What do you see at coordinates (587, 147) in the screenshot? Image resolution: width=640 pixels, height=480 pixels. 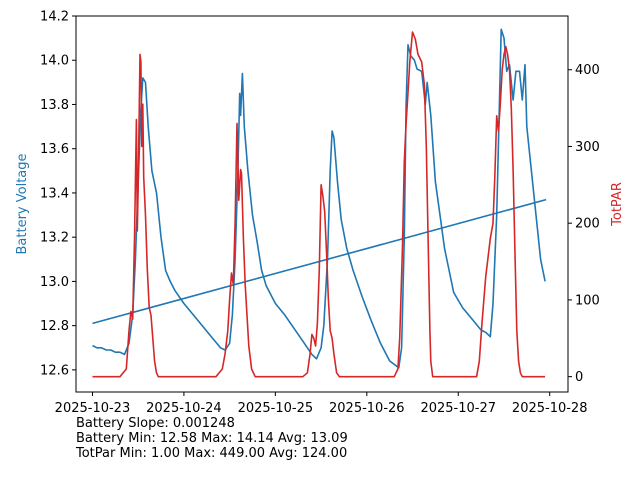 I see `right-tick-label: 300` at bounding box center [587, 147].